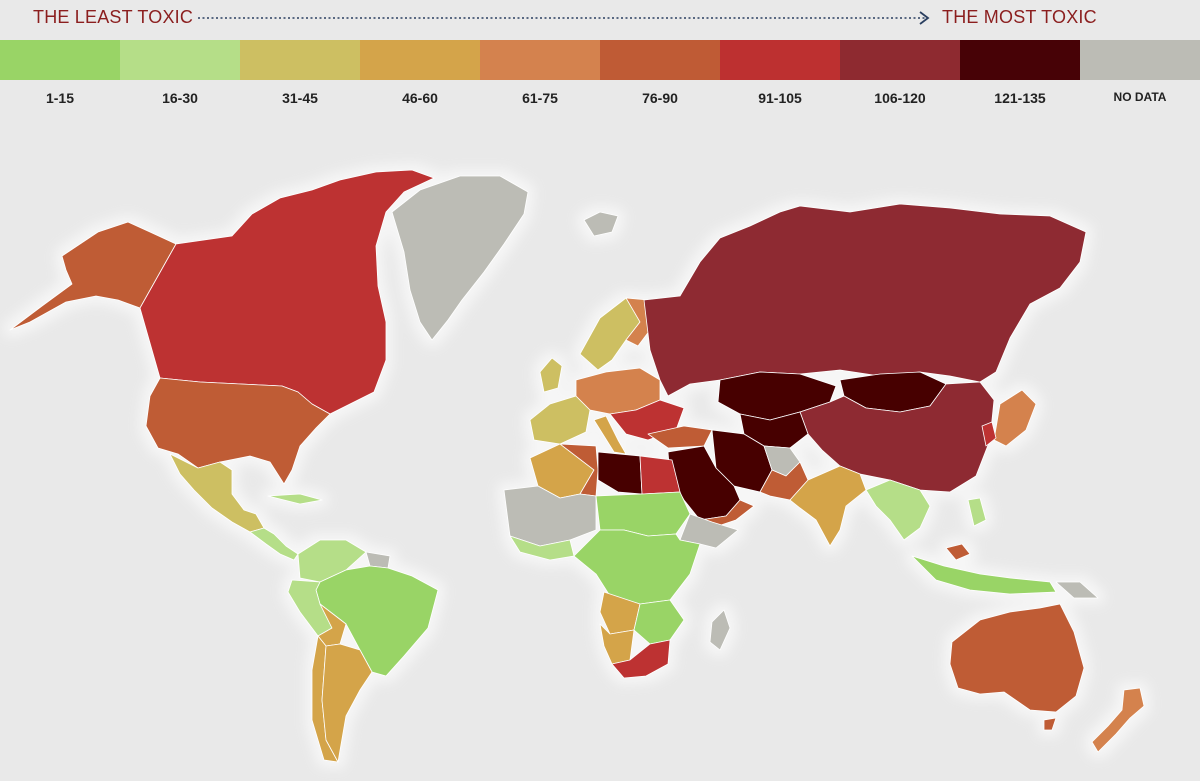 This screenshot has width=1200, height=781. Describe the element at coordinates (551, 375) in the screenshot. I see `country-uk` at that location.